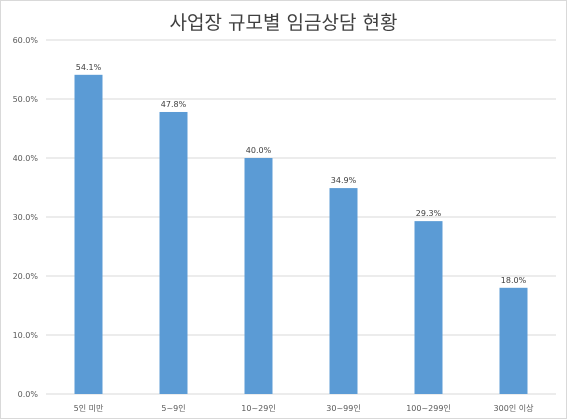 This screenshot has width=567, height=419. I want to click on data-label: 54.1%, so click(89, 67).